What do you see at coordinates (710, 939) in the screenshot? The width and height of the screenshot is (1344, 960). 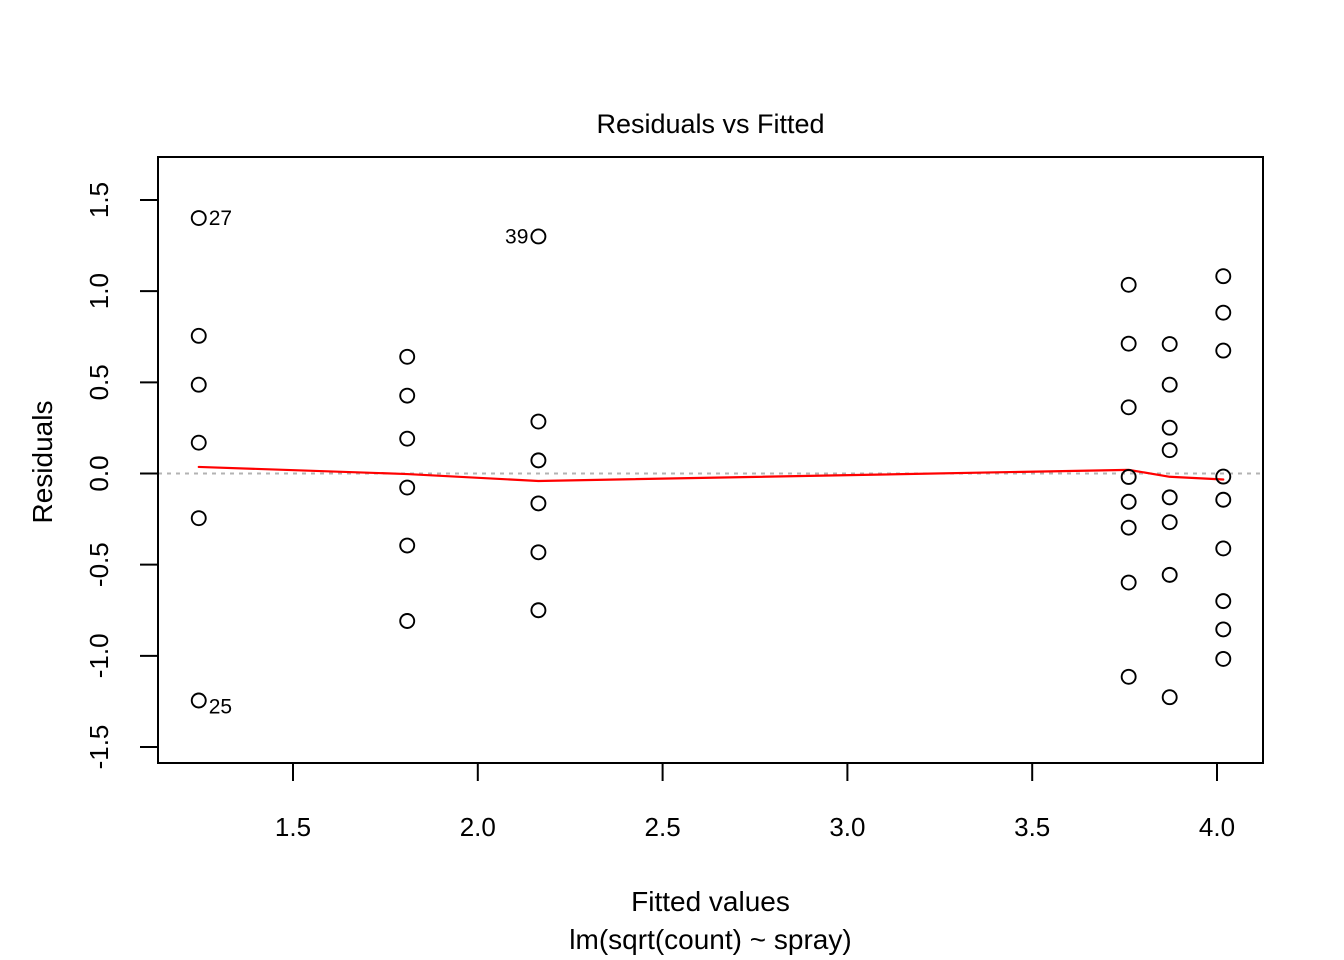 I see `x-axis-sublabel: lm(sqrt(count) ~ spray)` at bounding box center [710, 939].